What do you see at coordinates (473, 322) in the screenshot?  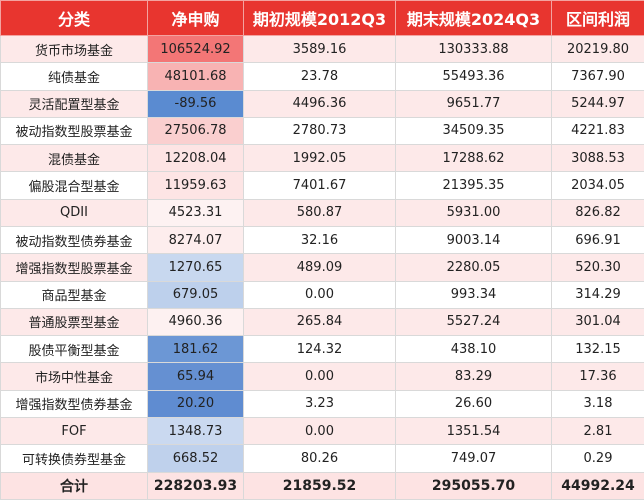 I see `value-cell: 5527.24` at bounding box center [473, 322].